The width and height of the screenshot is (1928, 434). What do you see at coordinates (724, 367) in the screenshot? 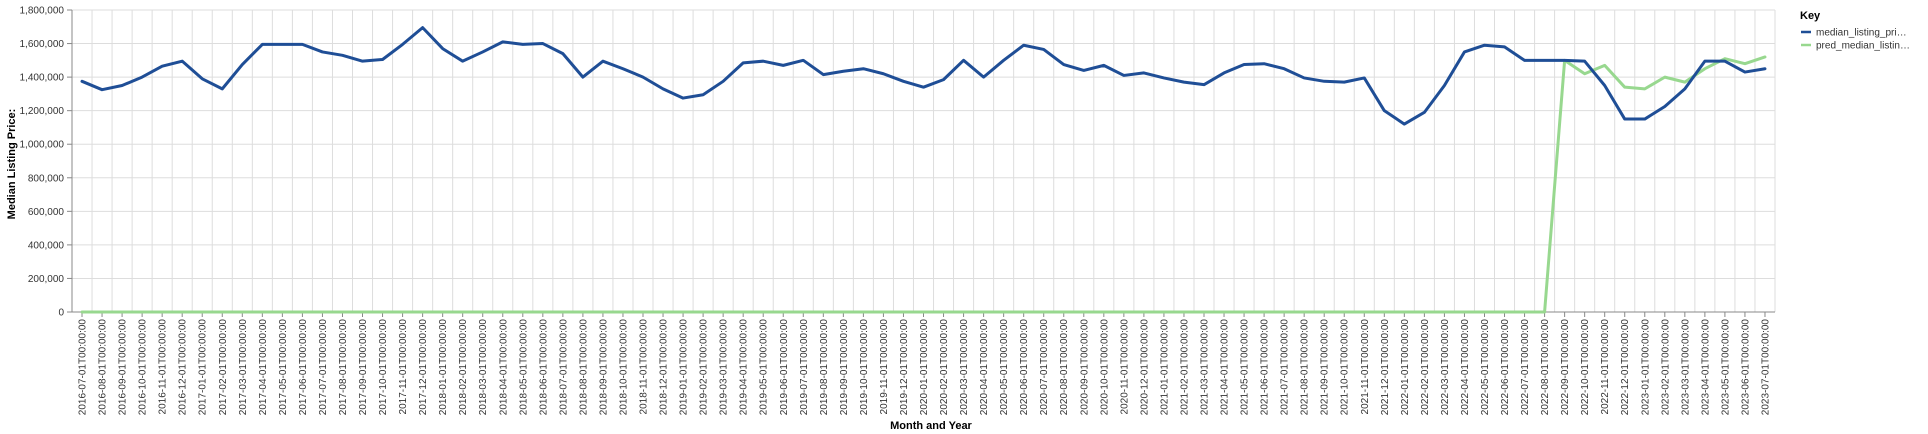
I see `x-tick-label: 2019-03-01T00:00:00` at bounding box center [724, 367].